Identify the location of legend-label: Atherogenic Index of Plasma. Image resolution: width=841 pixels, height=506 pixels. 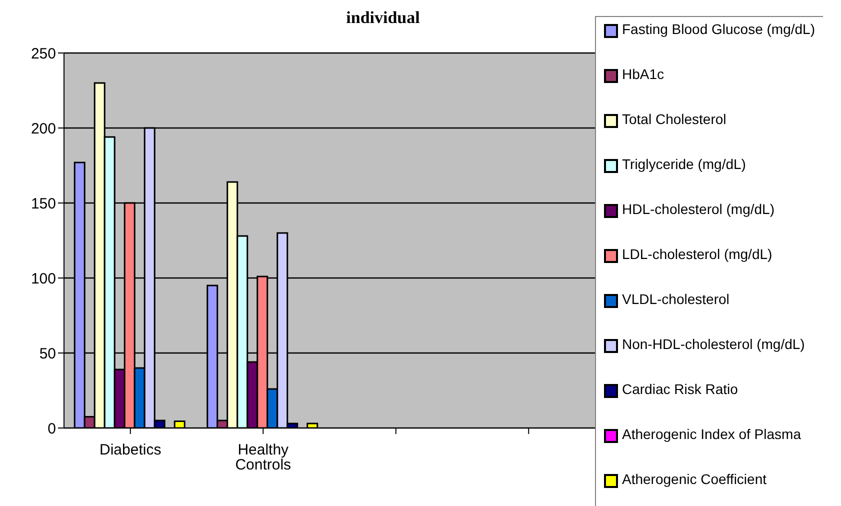
(712, 434).